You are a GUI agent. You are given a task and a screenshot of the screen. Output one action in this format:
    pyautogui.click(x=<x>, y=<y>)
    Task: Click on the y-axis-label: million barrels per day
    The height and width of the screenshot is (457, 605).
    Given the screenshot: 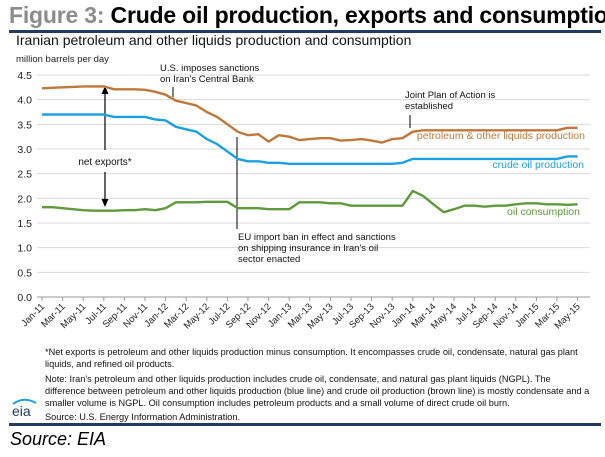 What is the action you would take?
    pyautogui.click(x=62, y=59)
    